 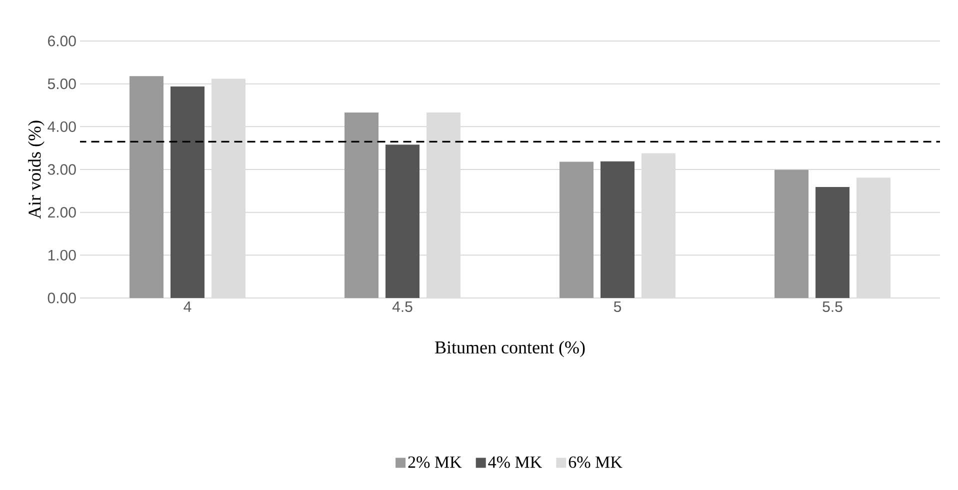 What do you see at coordinates (435, 462) in the screenshot?
I see `legend-label: 2% MK` at bounding box center [435, 462].